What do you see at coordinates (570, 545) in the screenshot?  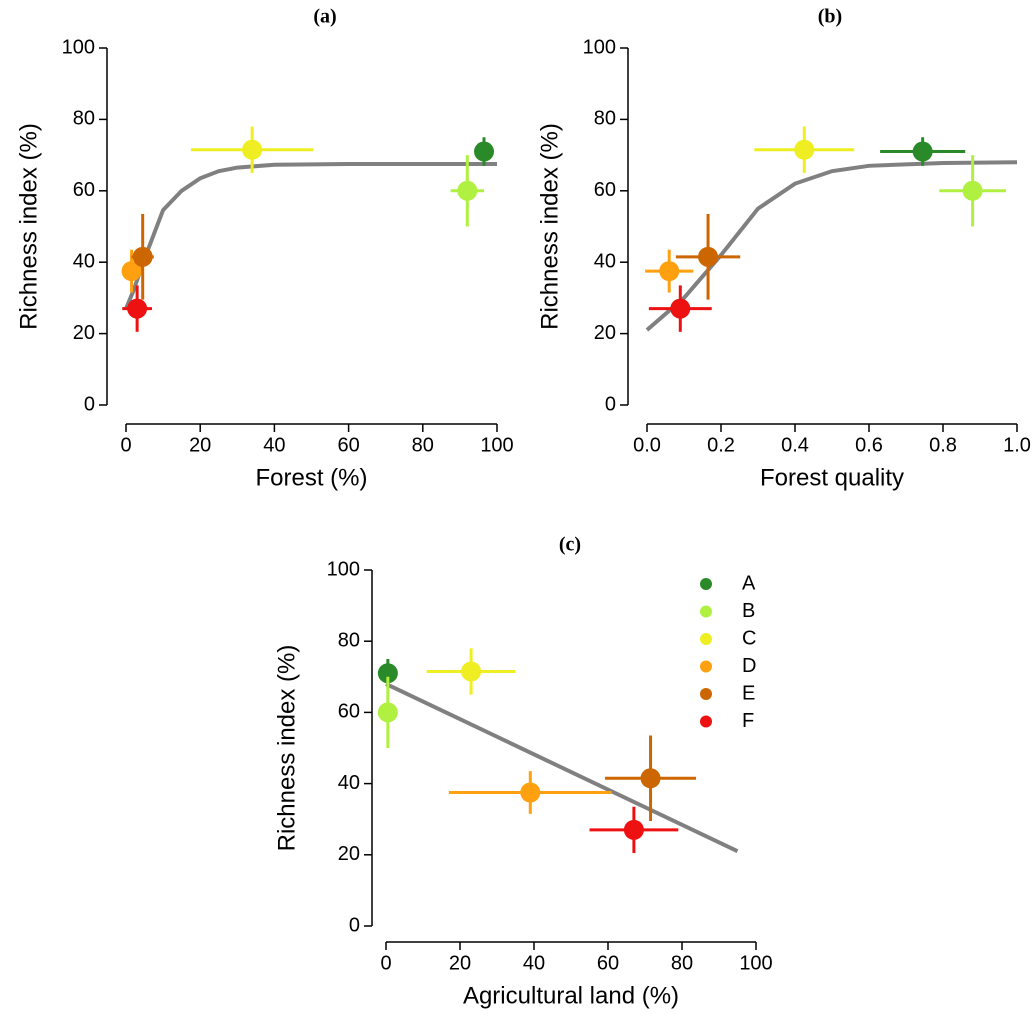 I see `panel-title: (c)` at bounding box center [570, 545].